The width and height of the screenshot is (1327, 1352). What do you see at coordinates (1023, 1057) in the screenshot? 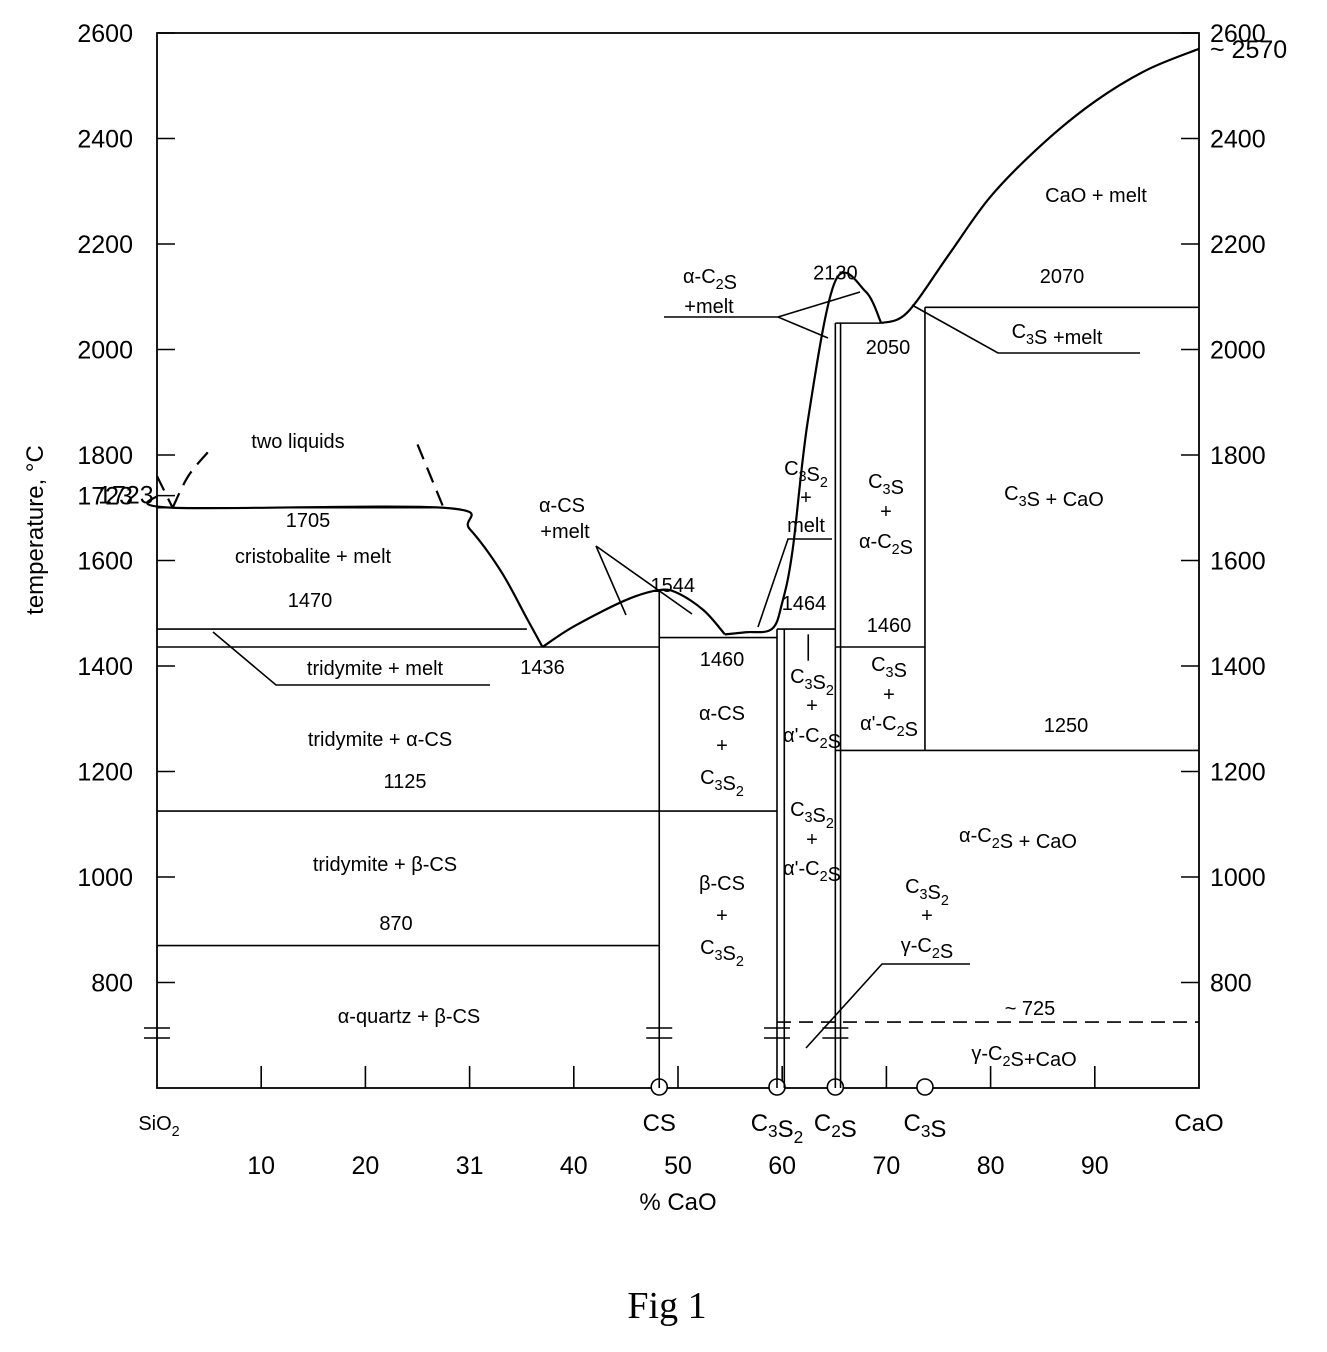
I see `region-label: γ-C2S+CaO` at bounding box center [1023, 1057].